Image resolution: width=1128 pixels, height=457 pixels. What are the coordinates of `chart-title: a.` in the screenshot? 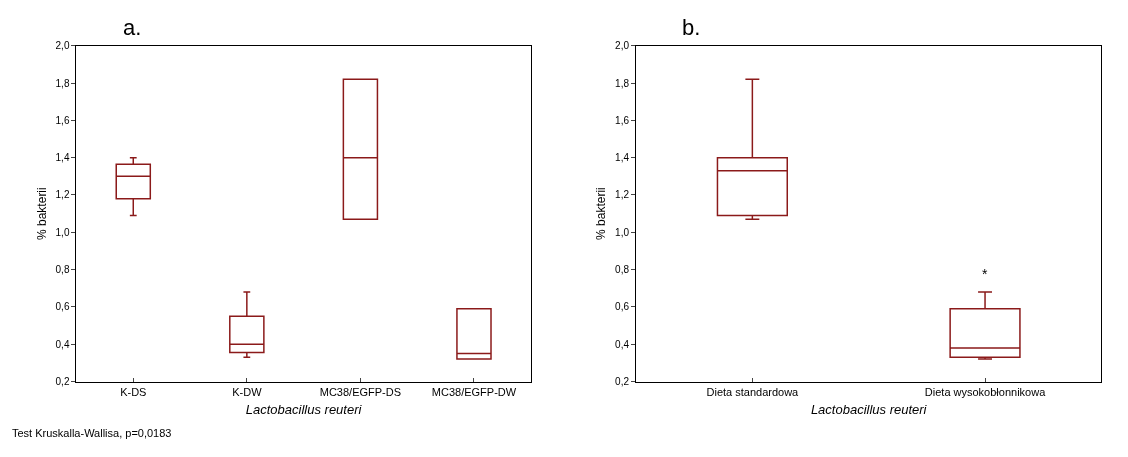 It's located at (132, 27).